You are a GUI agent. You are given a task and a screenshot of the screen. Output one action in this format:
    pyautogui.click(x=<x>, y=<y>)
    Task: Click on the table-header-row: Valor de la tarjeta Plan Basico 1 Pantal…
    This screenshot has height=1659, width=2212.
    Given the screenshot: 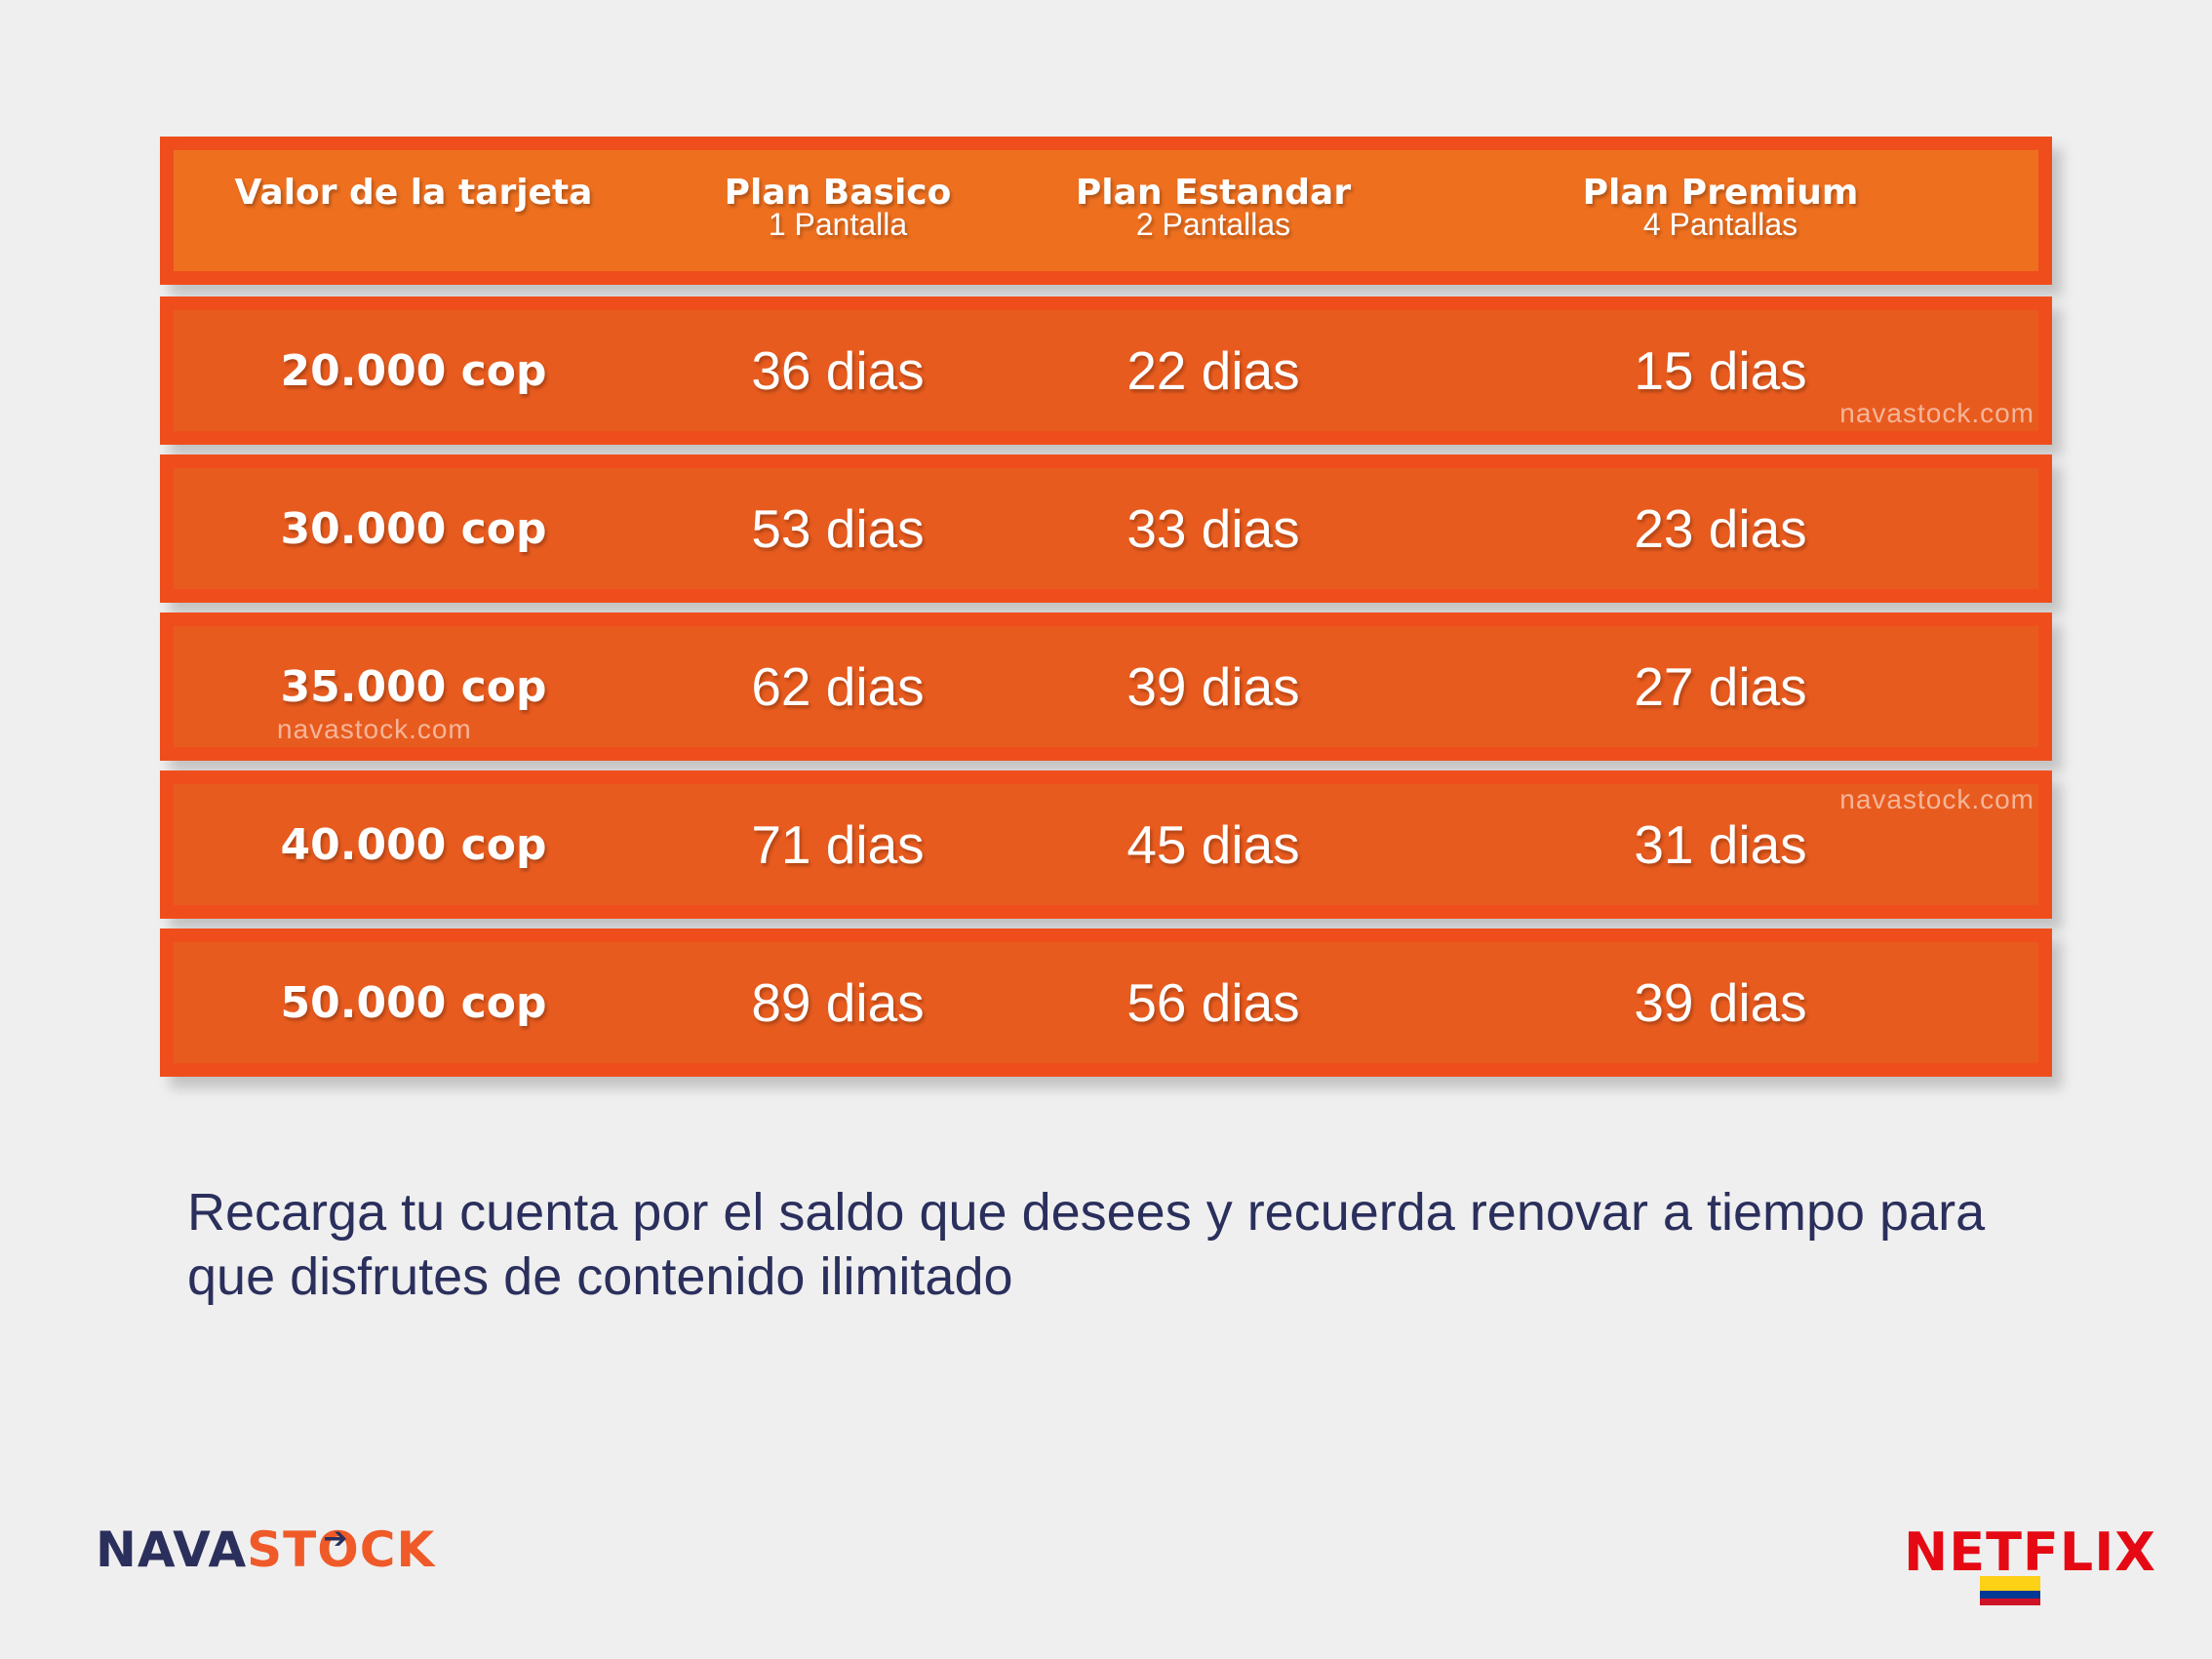 What is the action you would take?
    pyautogui.click(x=1106, y=211)
    